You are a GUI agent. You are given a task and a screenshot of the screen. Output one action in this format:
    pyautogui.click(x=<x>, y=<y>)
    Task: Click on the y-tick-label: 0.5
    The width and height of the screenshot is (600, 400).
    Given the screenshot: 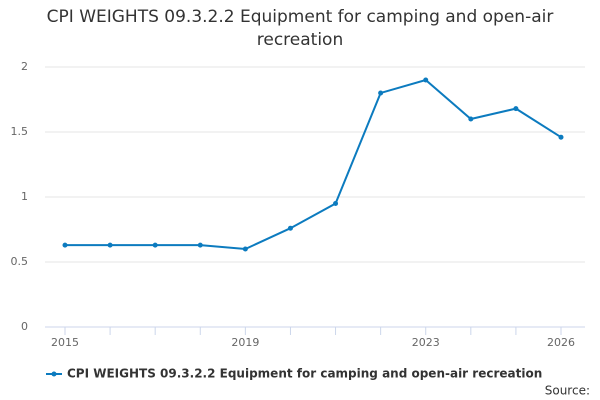 What is the action you would take?
    pyautogui.click(x=20, y=261)
    